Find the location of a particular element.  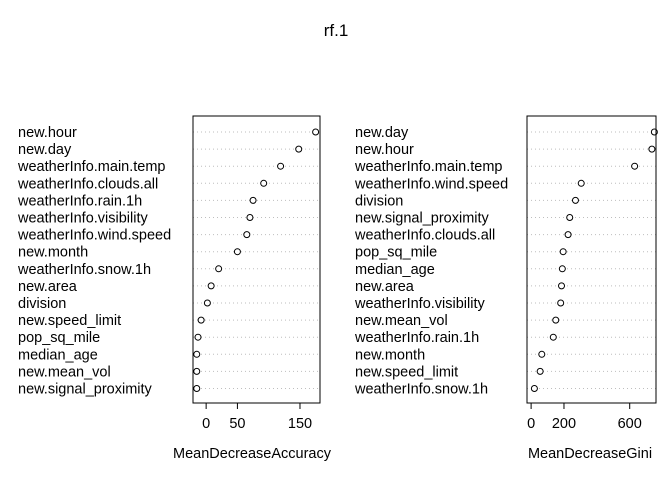

x-axis-label: MeanDecreaseGini is located at coordinates (590, 454).